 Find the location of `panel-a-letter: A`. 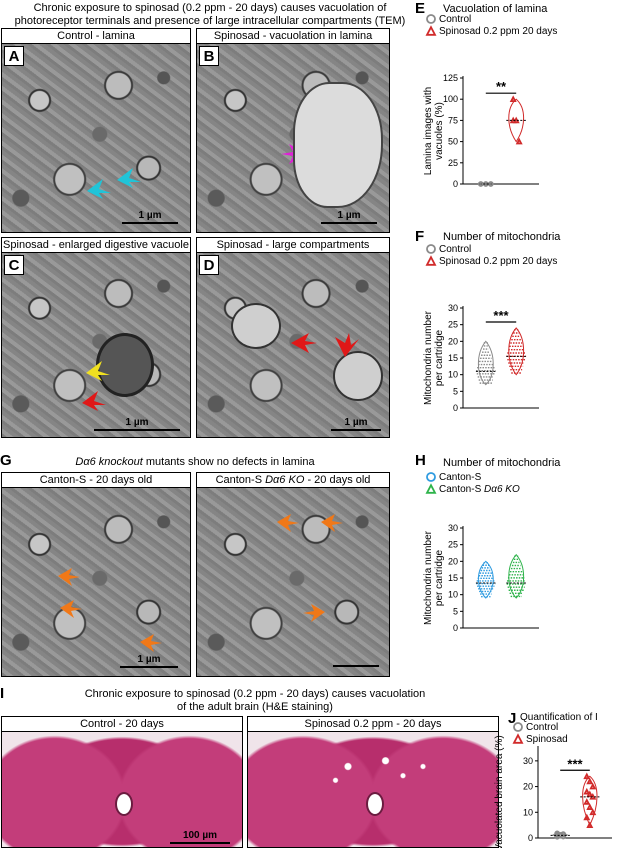

panel-a-letter: A is located at coordinates (14, 56).